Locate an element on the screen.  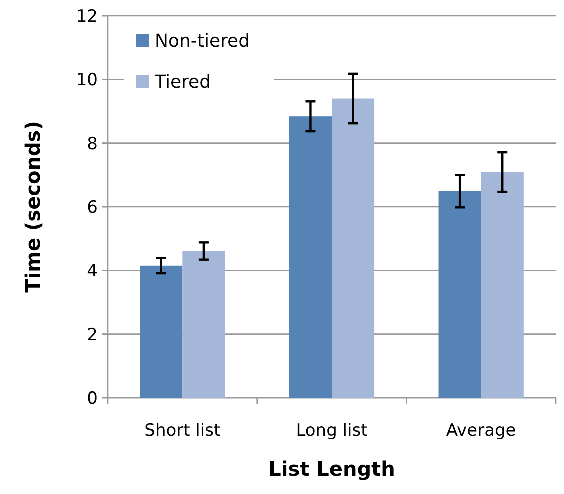
legend-label: Tiered is located at coordinates (183, 82).